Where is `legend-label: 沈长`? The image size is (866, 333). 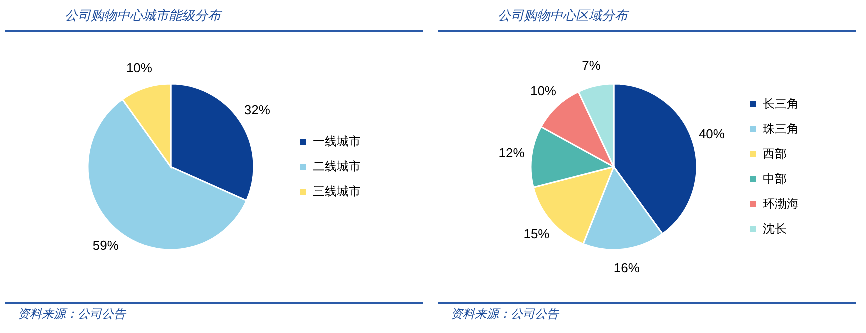
legend-label: 沈长 is located at coordinates (775, 229).